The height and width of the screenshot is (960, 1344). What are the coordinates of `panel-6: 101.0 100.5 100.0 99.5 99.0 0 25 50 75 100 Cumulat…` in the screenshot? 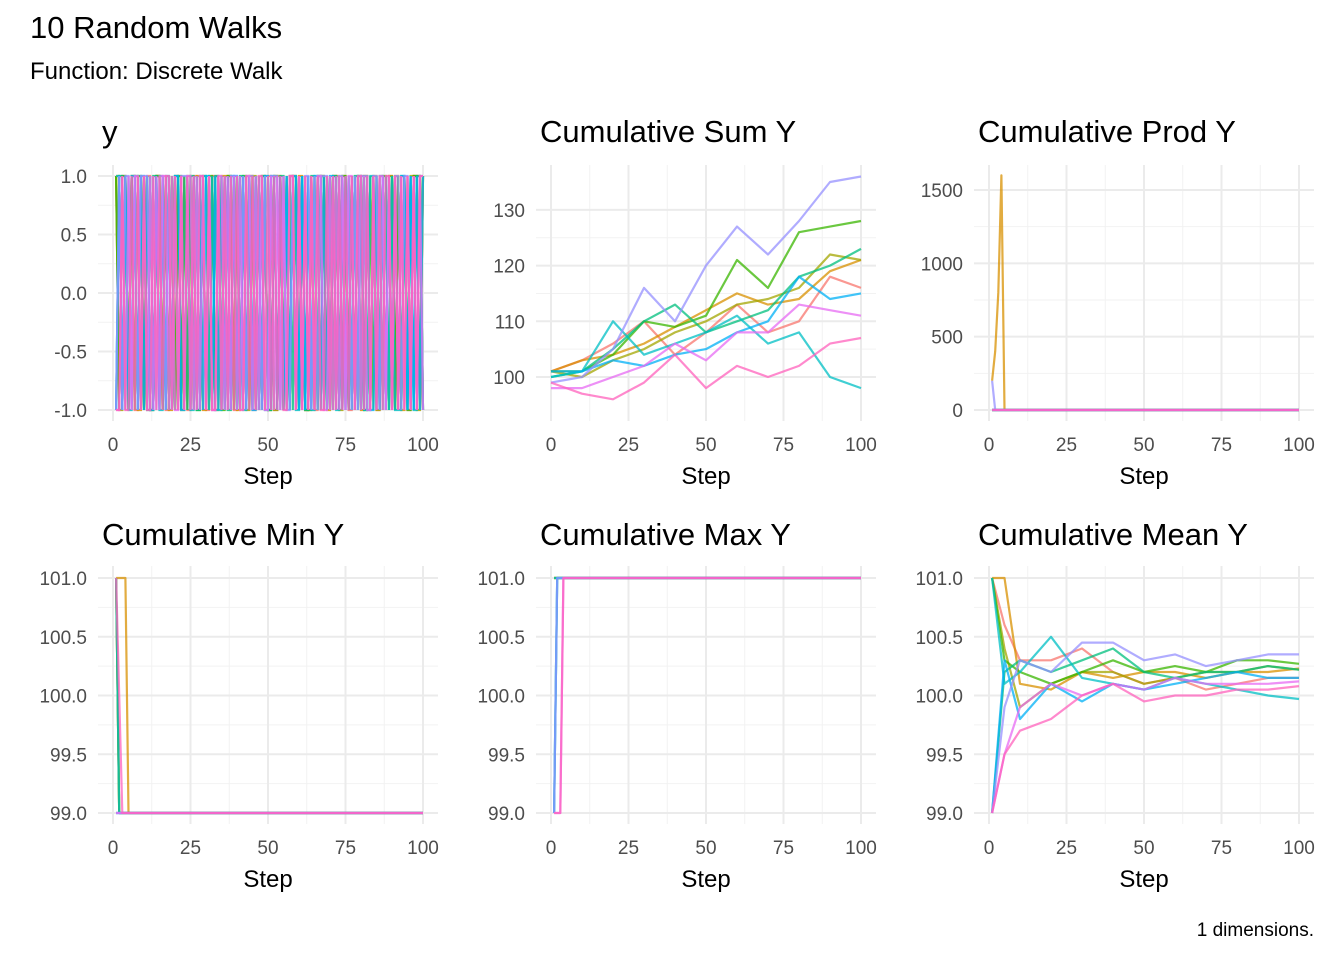 It's located at (1114, 705).